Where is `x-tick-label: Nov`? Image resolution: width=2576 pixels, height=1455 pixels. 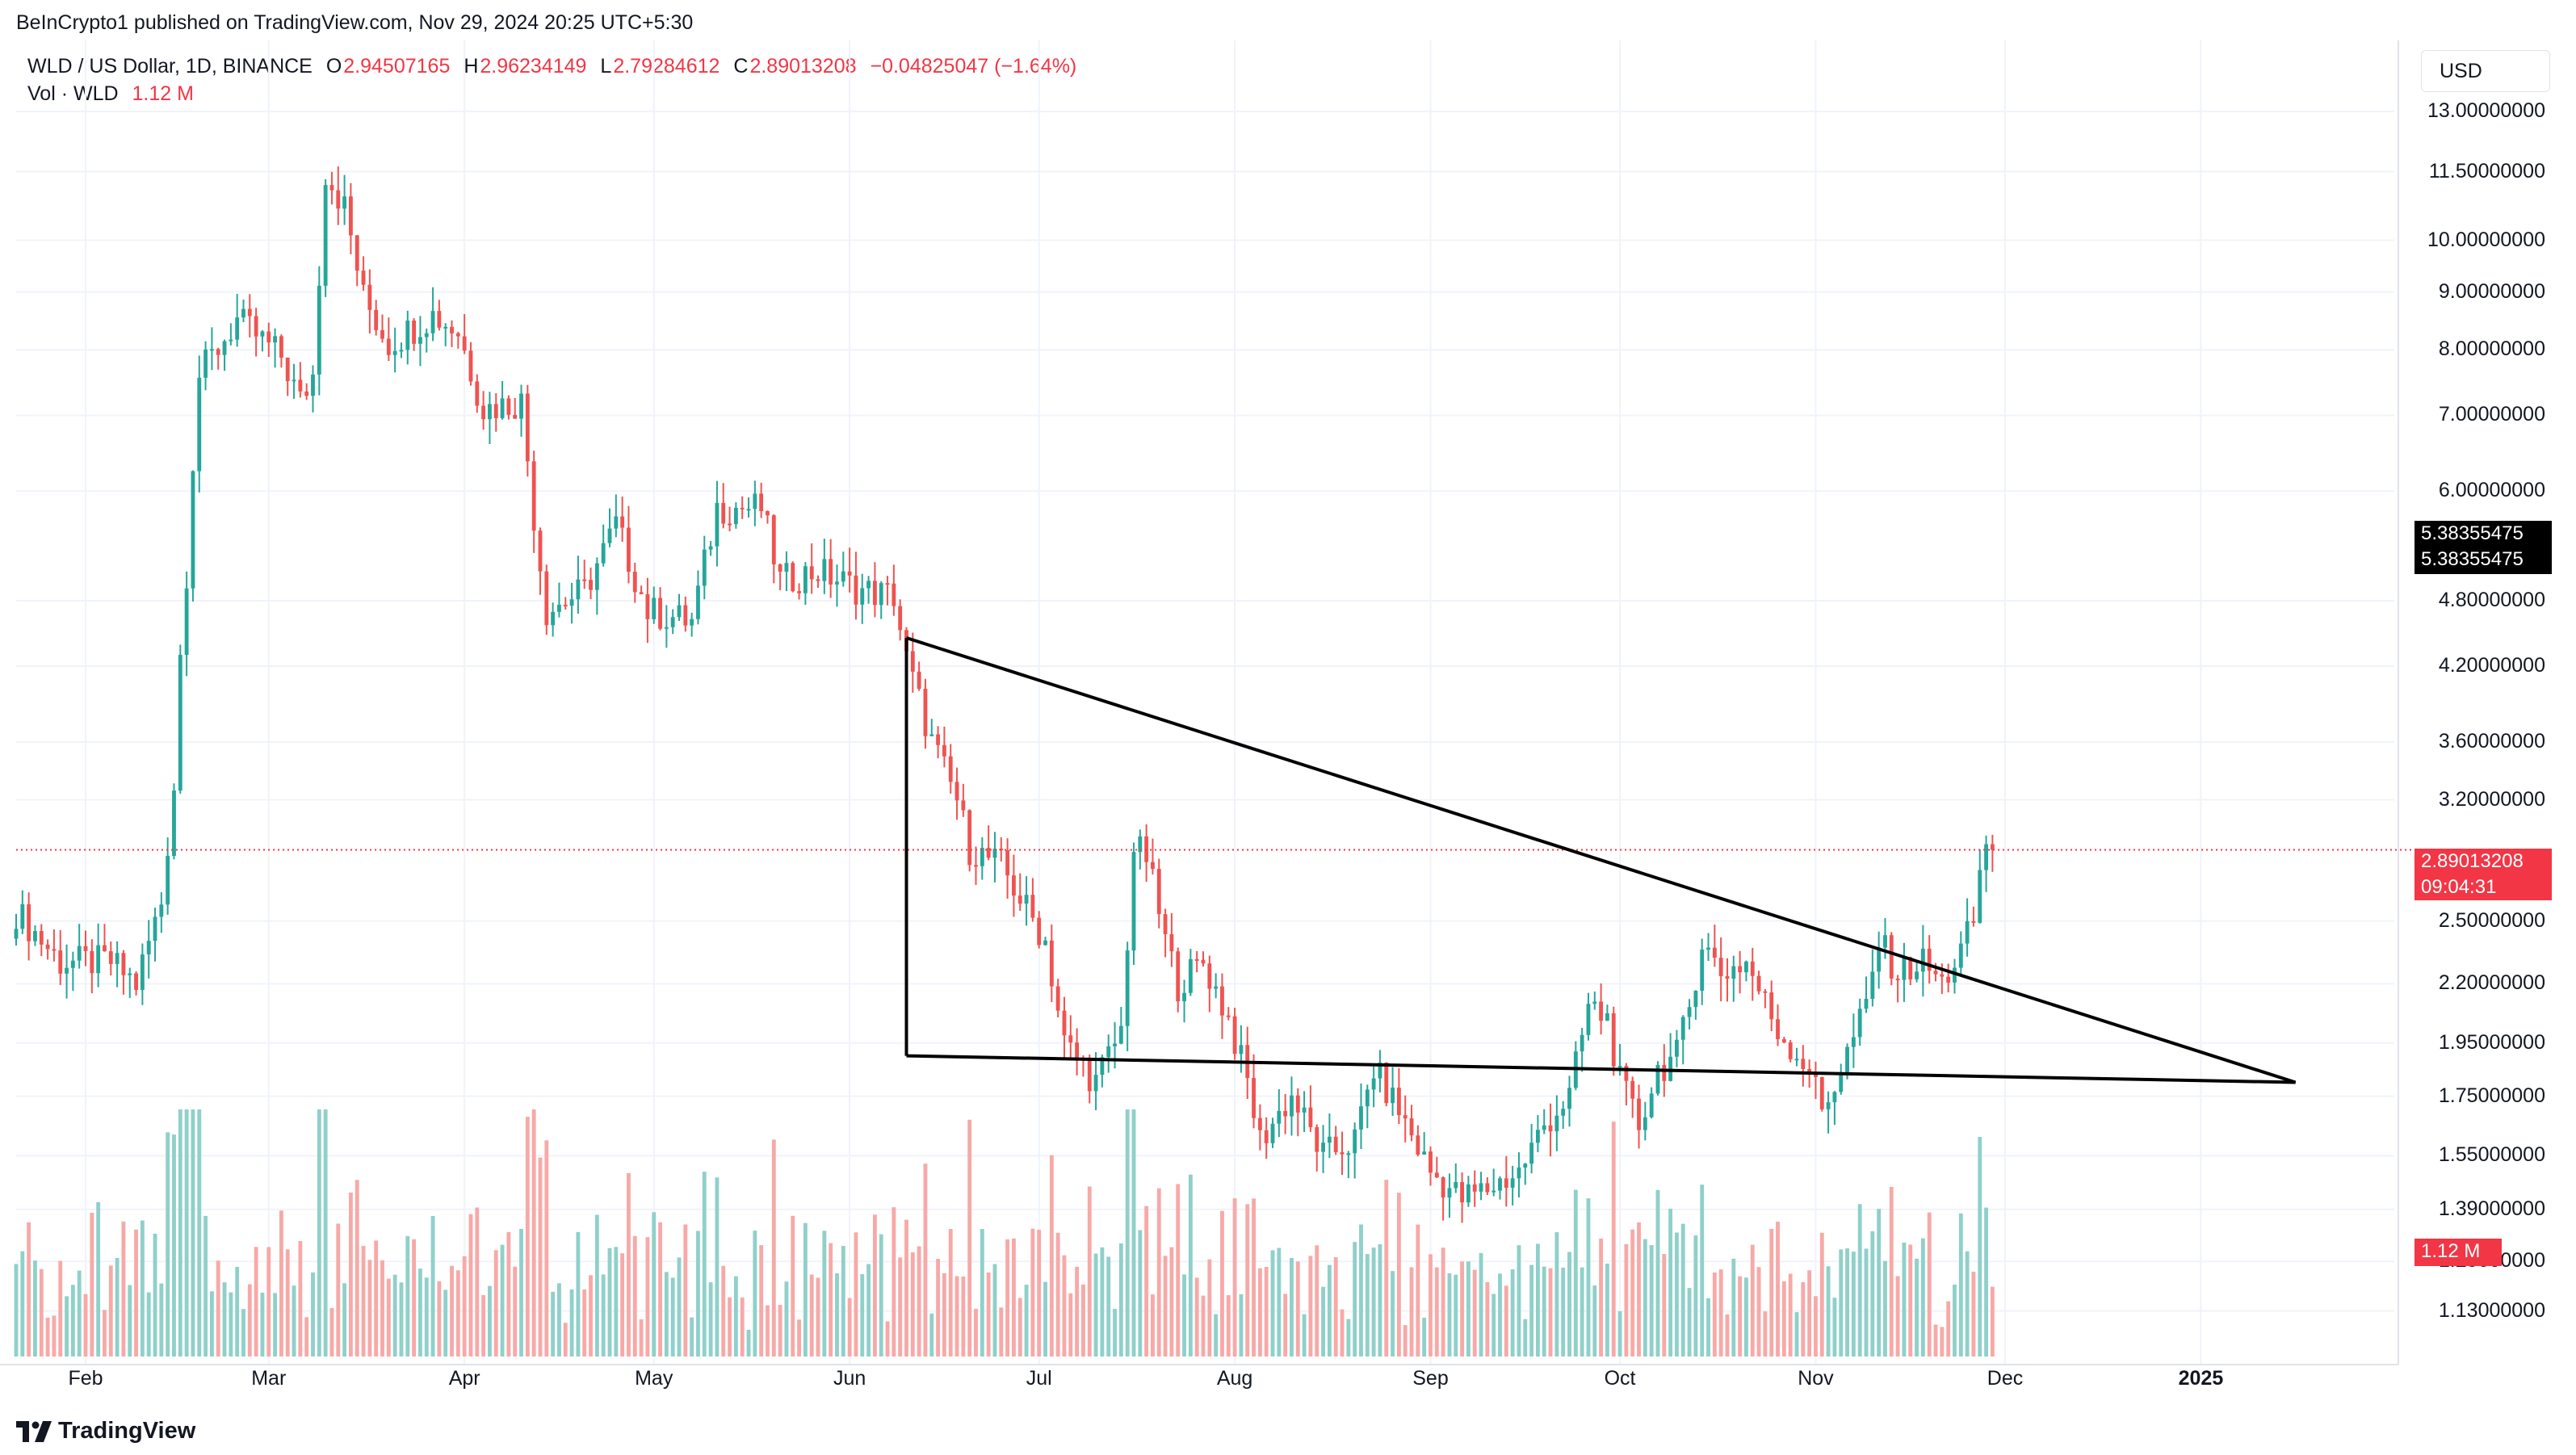 x-tick-label: Nov is located at coordinates (1816, 1378).